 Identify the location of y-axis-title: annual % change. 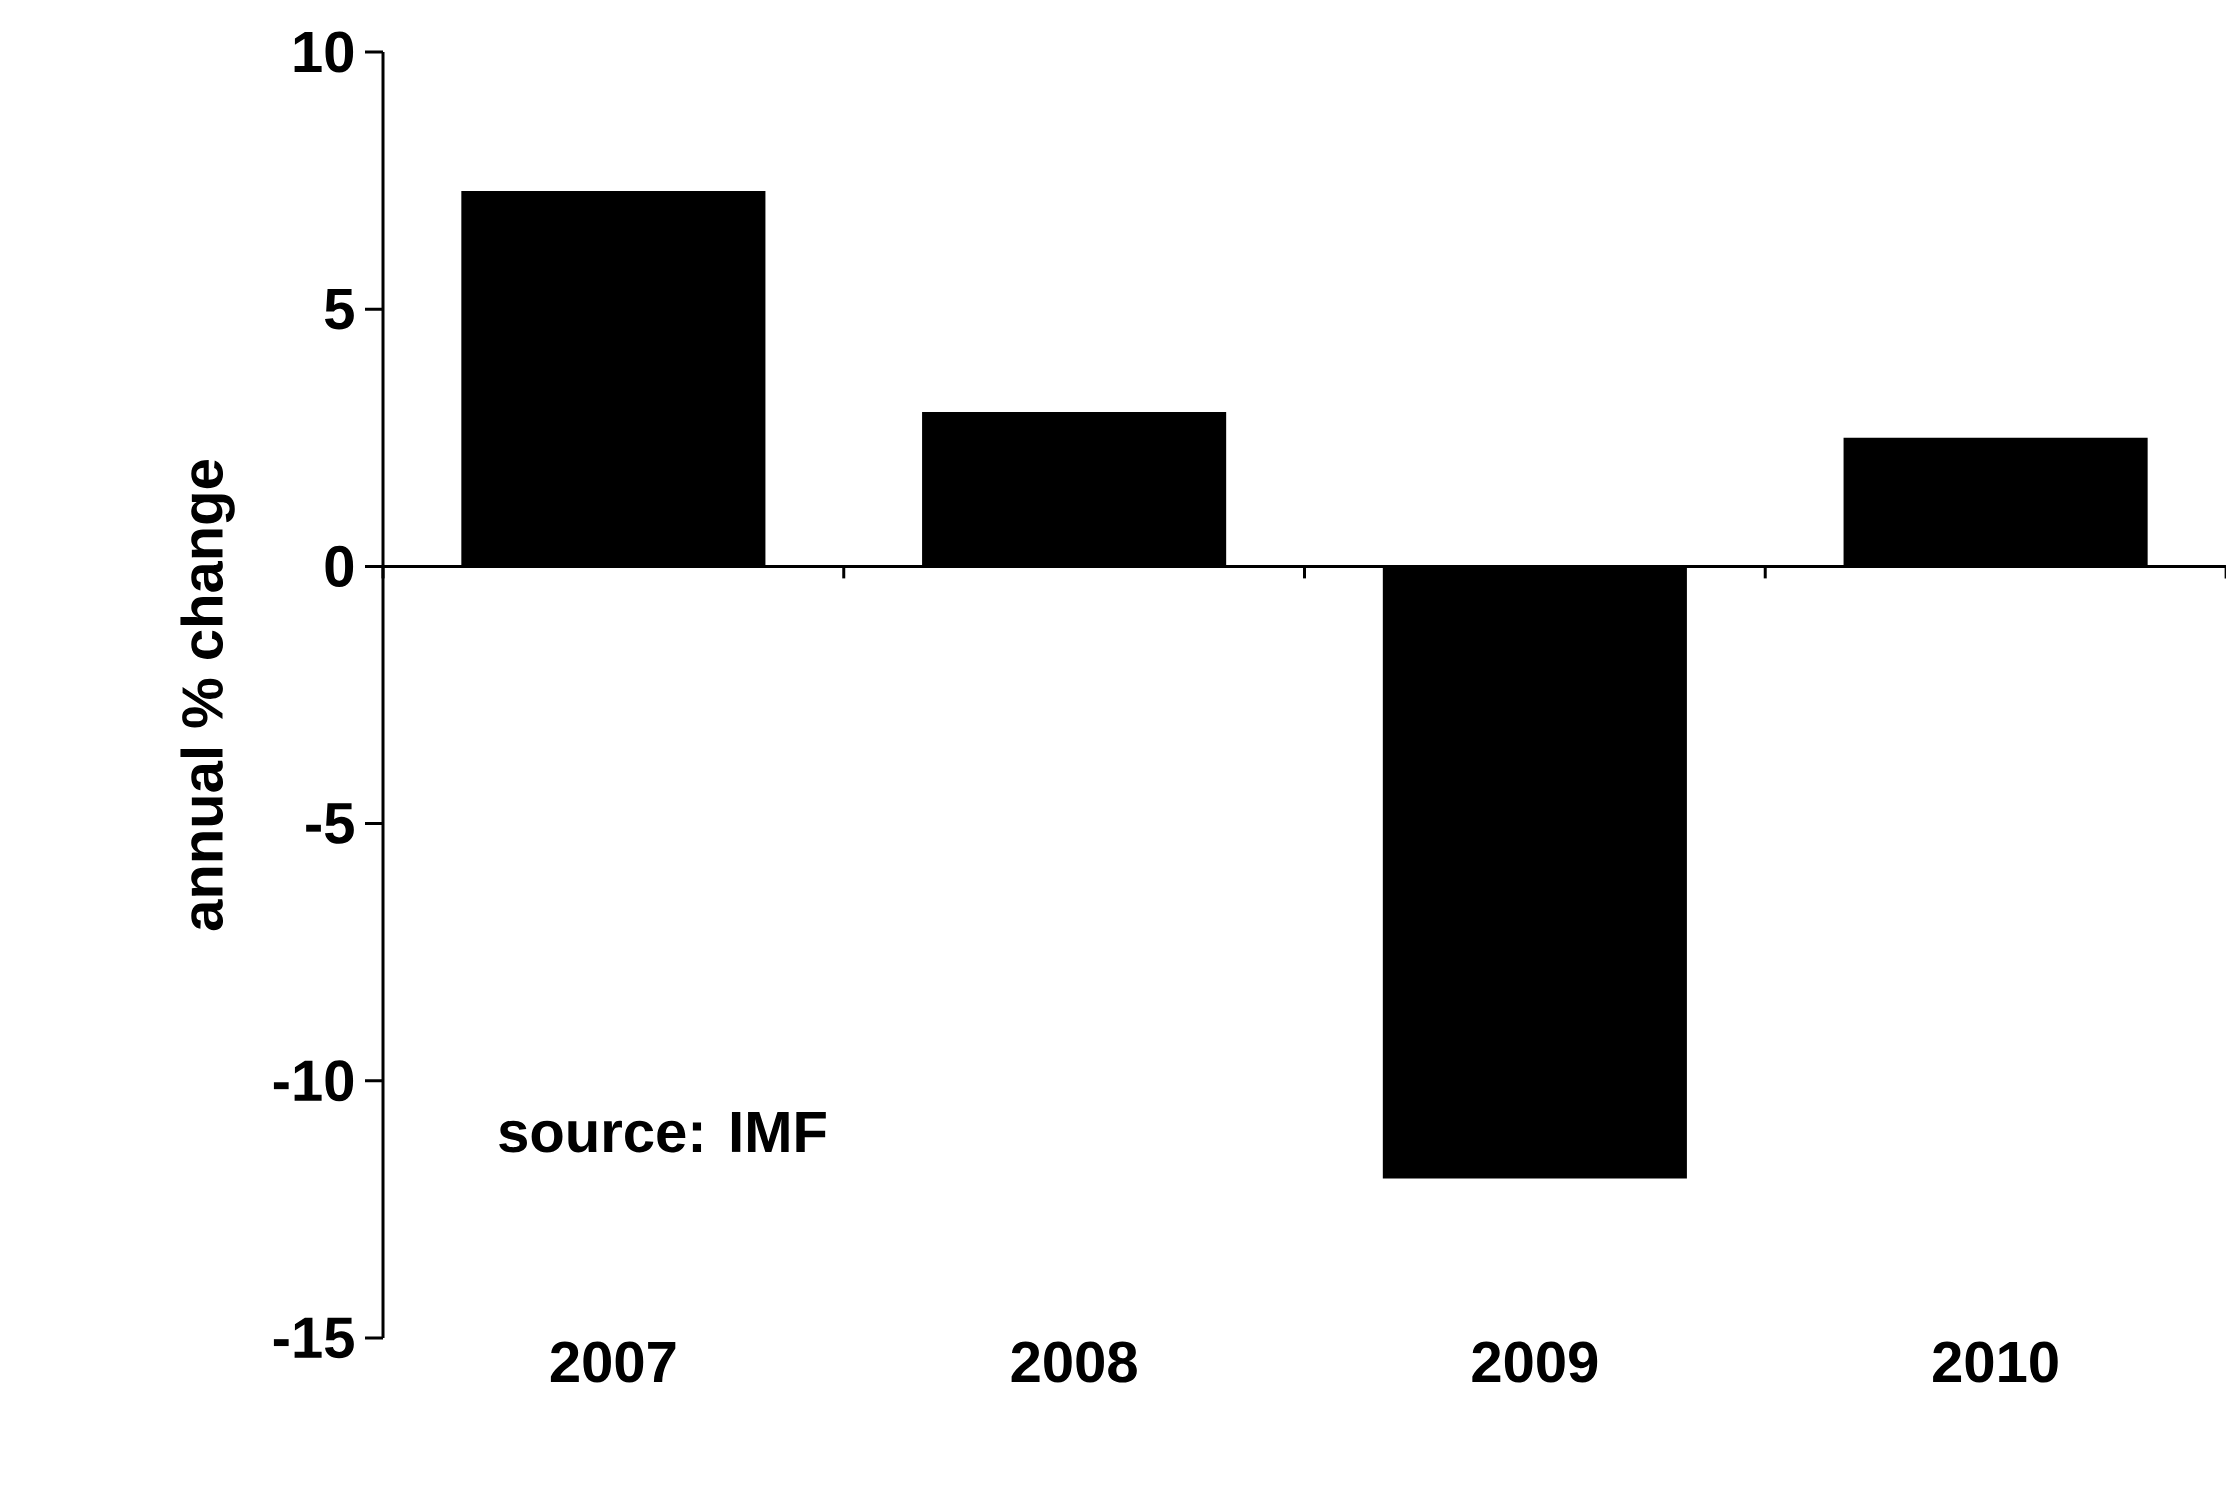
(207, 695).